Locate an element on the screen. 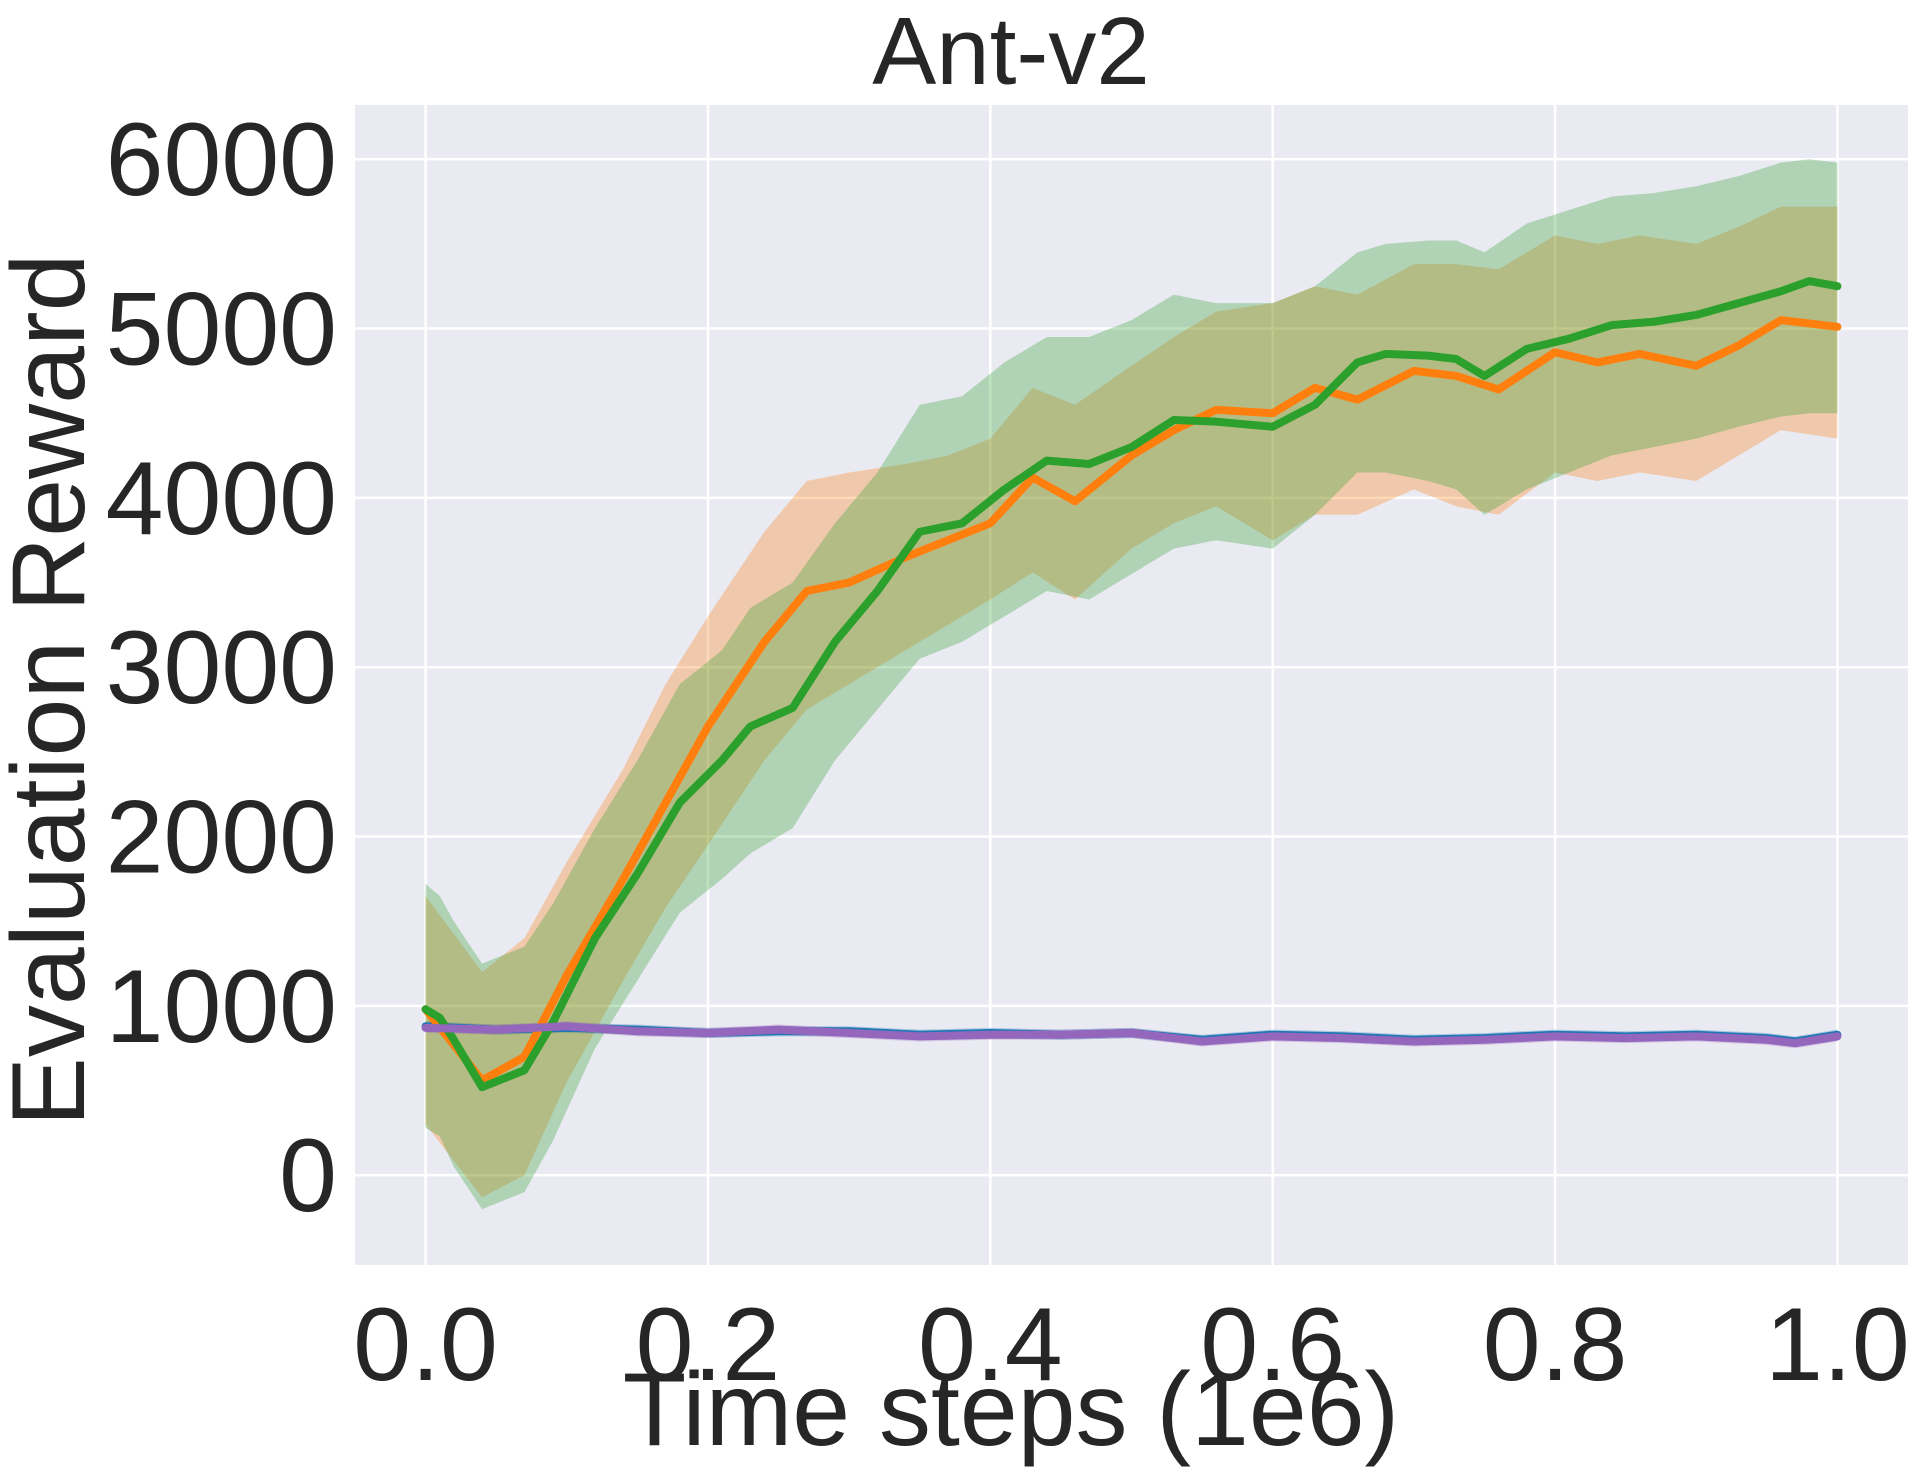  x-tick-label: 0.0 is located at coordinates (425, 1345).